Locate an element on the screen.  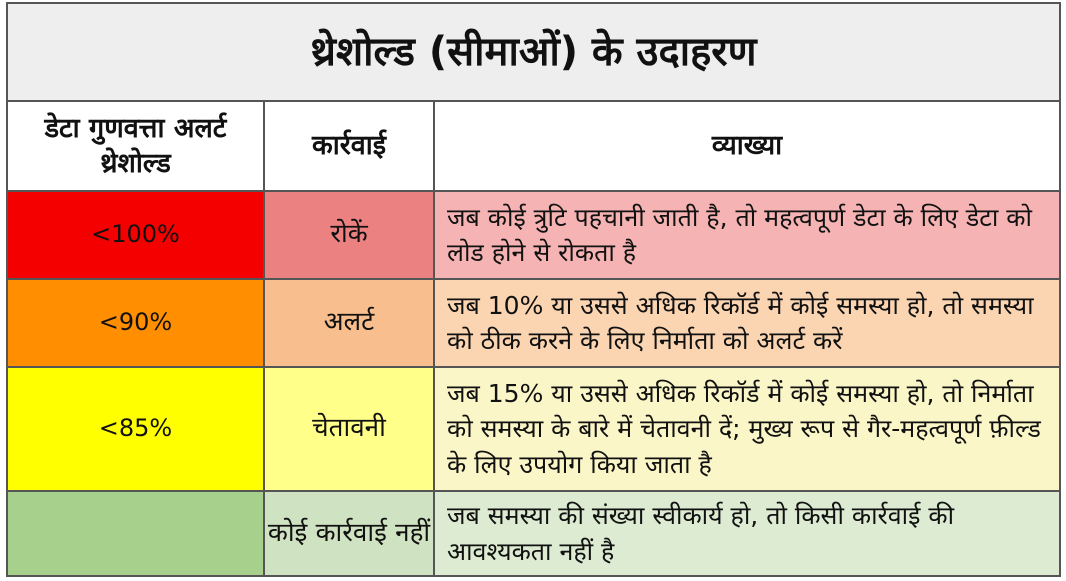
header-action: कार्रवाई is located at coordinates (350, 147).